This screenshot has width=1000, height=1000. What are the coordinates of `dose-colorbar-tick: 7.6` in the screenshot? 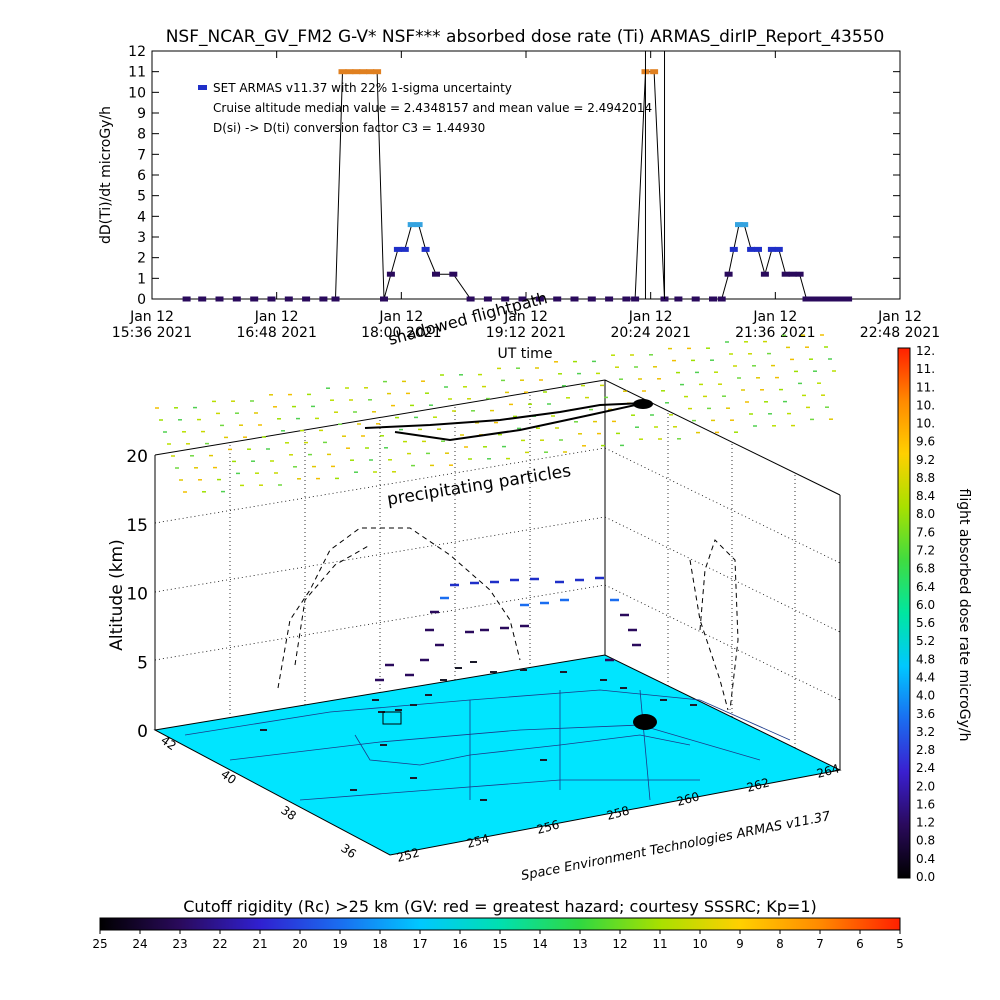 It's located at (925, 532).